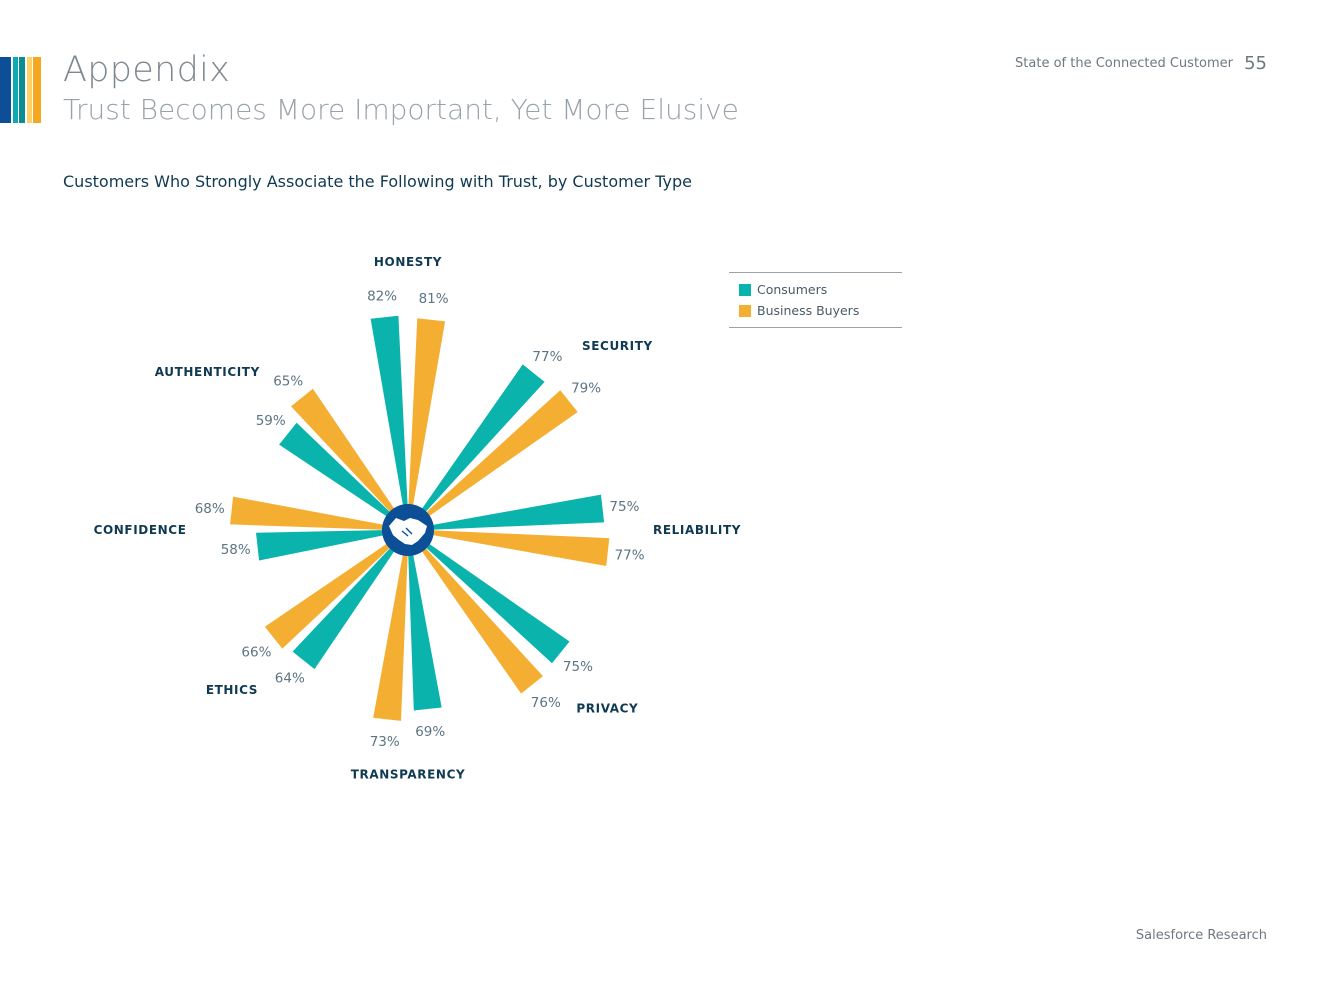 Image resolution: width=1333 pixels, height=1000 pixels. I want to click on handshake-icon, so click(408, 530).